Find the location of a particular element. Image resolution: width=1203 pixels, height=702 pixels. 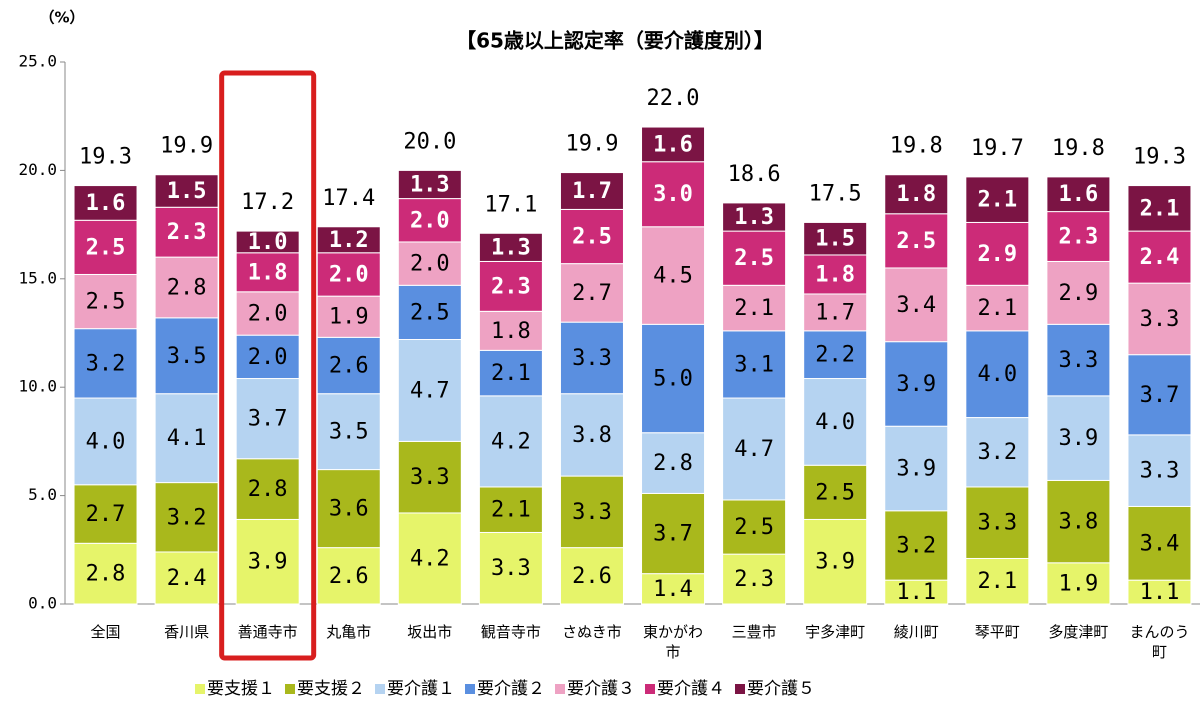

x-tick-label: 多度津町 is located at coordinates (1078, 632).